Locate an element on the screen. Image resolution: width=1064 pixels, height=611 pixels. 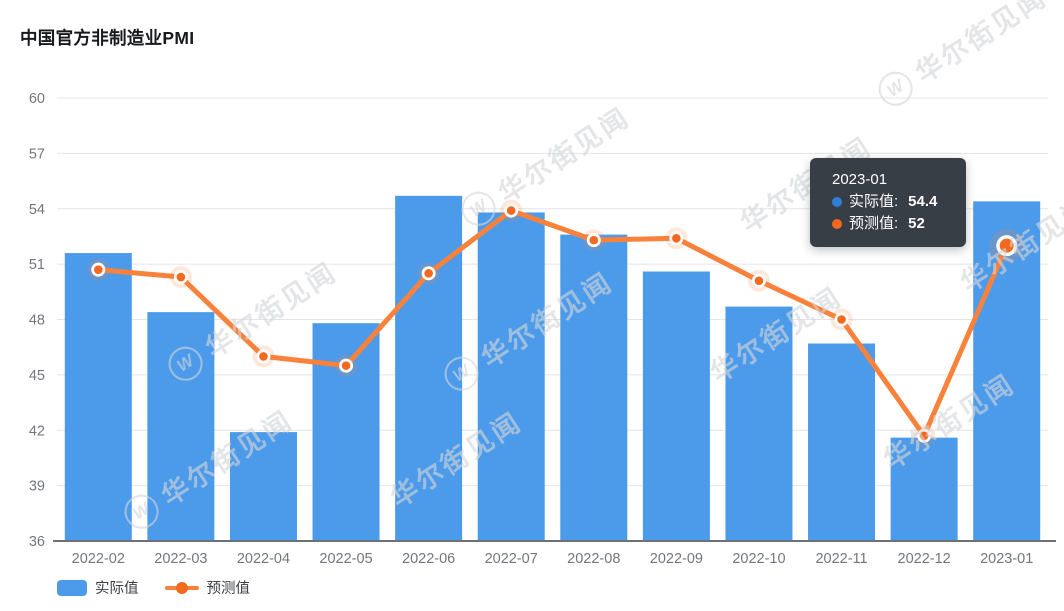
legend-item-actual: 实际值 is located at coordinates (98, 587).